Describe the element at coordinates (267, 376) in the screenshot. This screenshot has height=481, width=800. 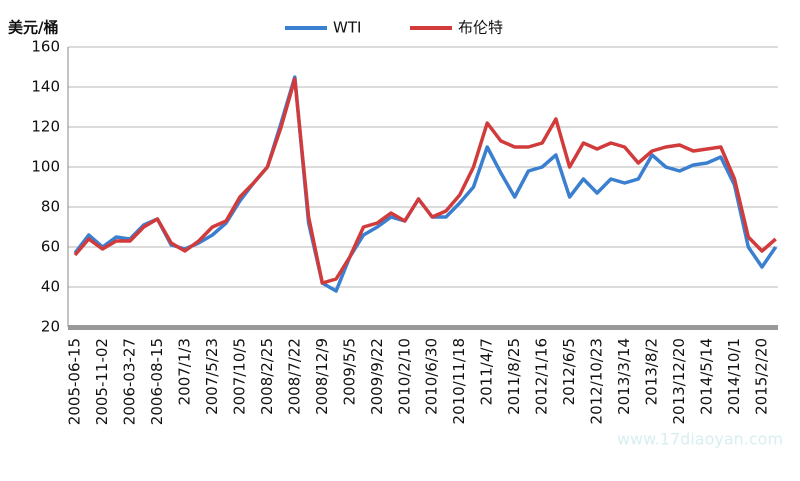
I see `x-tick-label: 2008/2/25` at that location.